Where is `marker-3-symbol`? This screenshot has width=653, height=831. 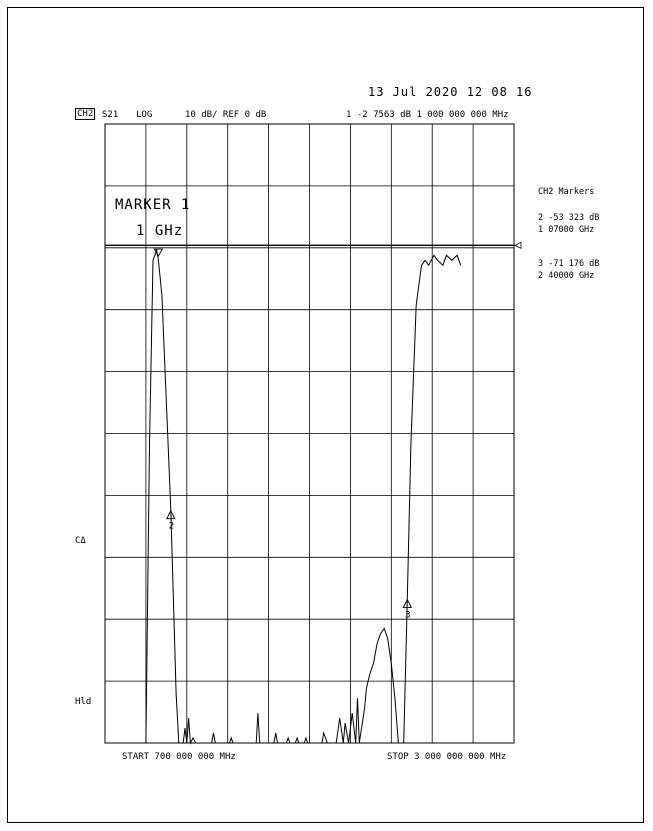 marker-3-symbol is located at coordinates (407, 603).